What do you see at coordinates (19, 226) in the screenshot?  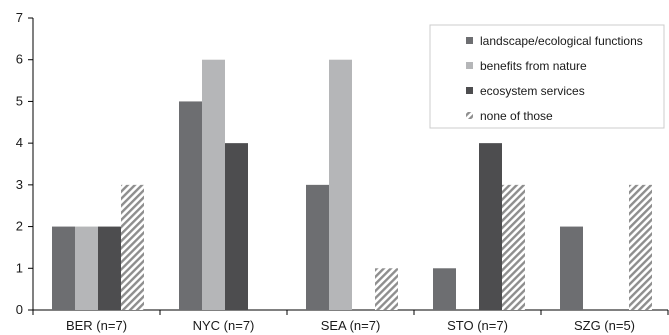 I see `y-tick-label: 2` at bounding box center [19, 226].